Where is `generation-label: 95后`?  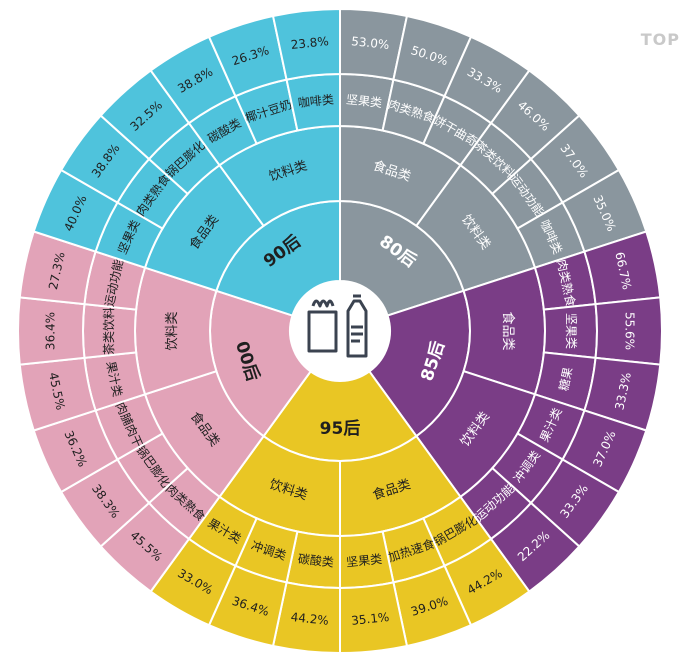 generation-label: 95后 is located at coordinates (340, 429).